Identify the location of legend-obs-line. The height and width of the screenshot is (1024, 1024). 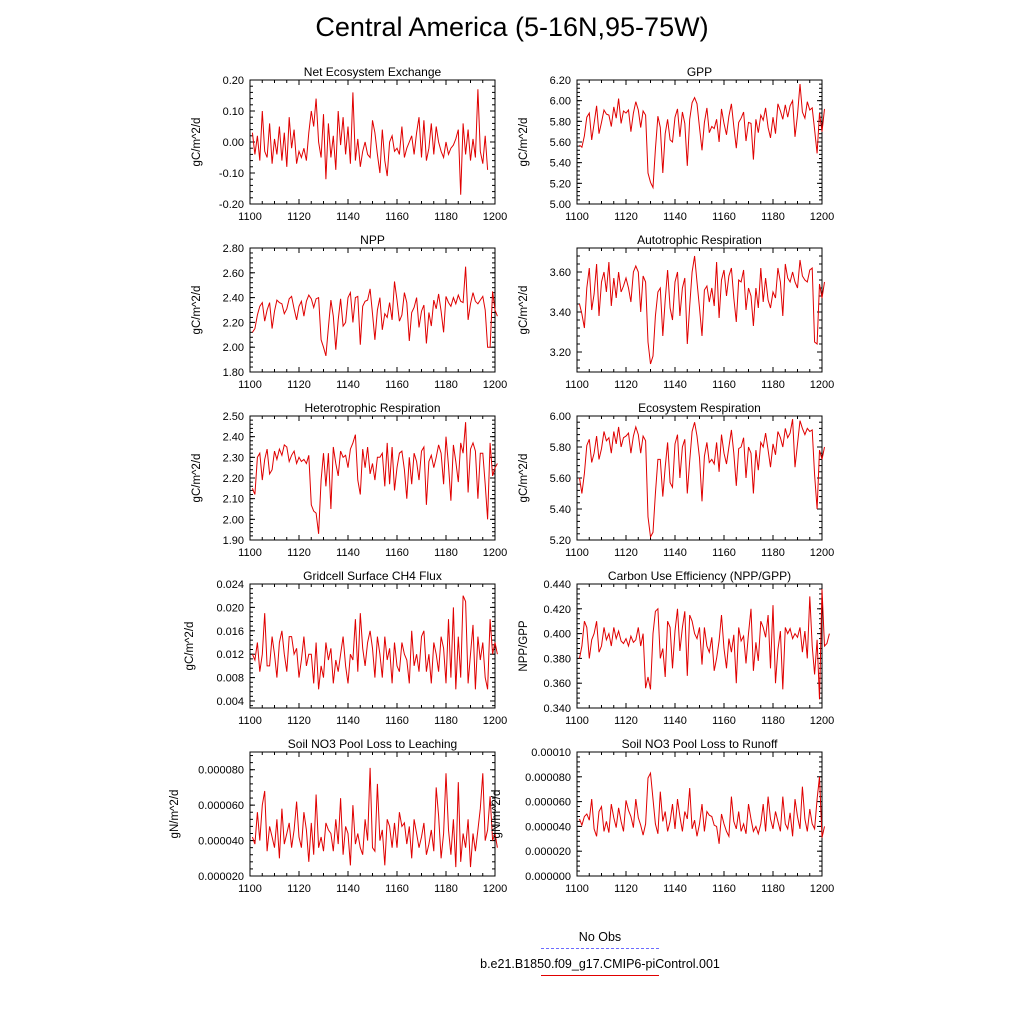
(600, 948).